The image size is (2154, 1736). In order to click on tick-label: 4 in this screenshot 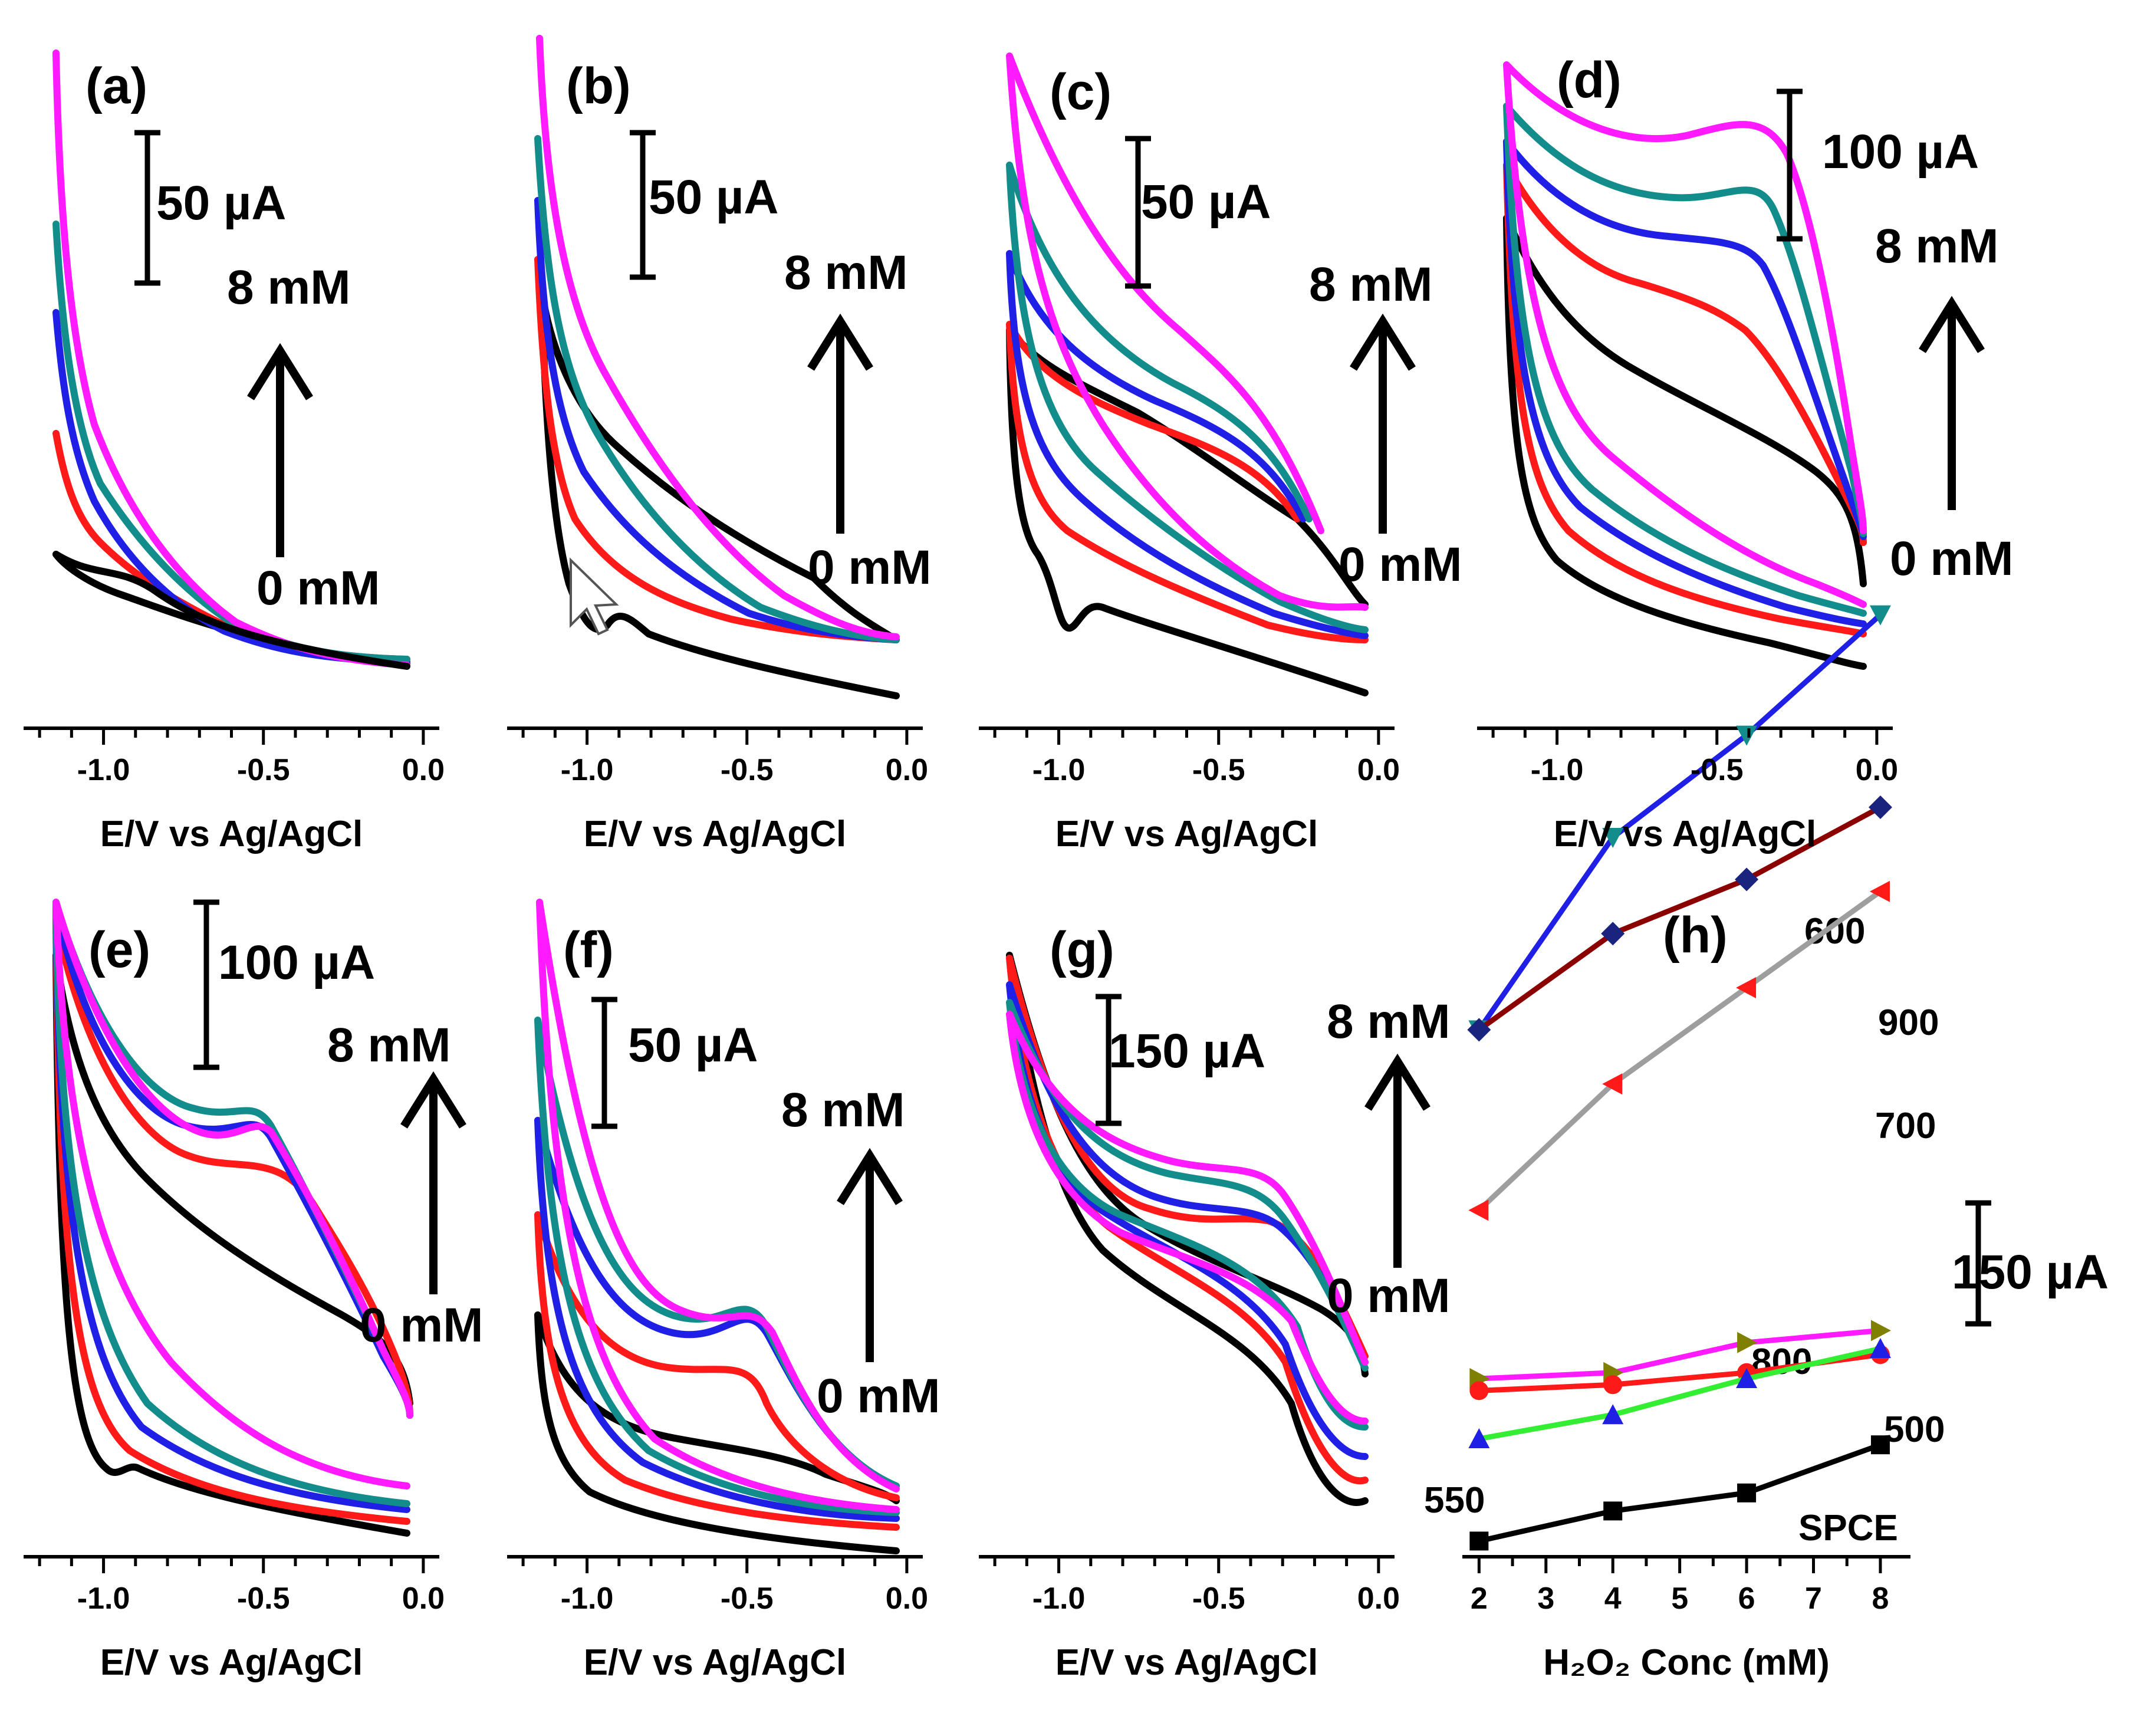, I will do `click(1613, 1599)`.